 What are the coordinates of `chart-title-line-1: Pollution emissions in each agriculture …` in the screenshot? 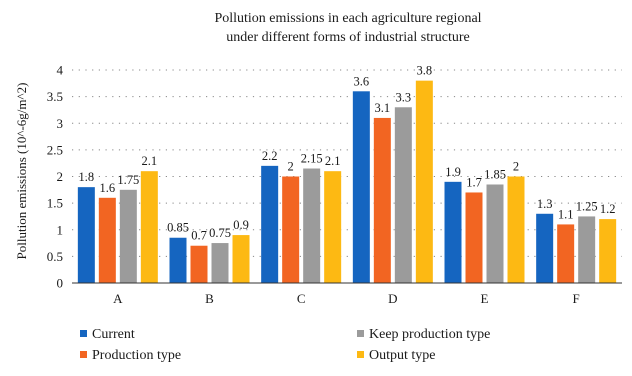 It's located at (347, 18).